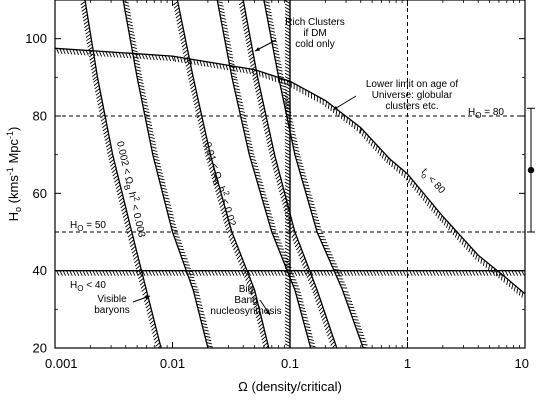 This screenshot has height=401, width=545. Describe the element at coordinates (411, 106) in the screenshot. I see `annotation-1-line-2: clusters etc.` at that location.